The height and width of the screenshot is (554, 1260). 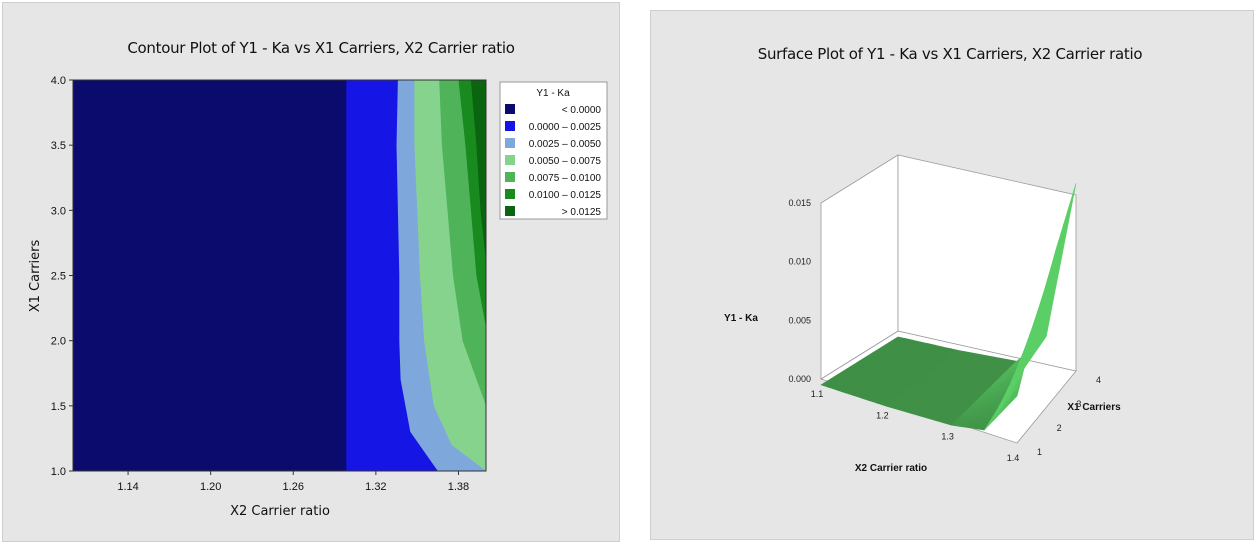 I want to click on contour-legend-label: < 0.0000, so click(x=582, y=110).